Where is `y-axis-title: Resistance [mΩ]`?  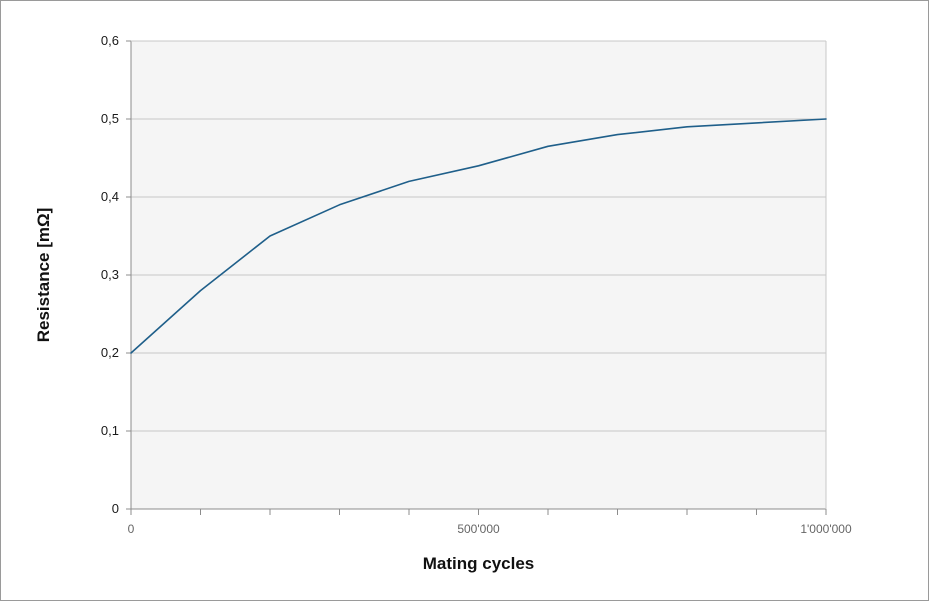 y-axis-title: Resistance [mΩ] is located at coordinates (43, 275).